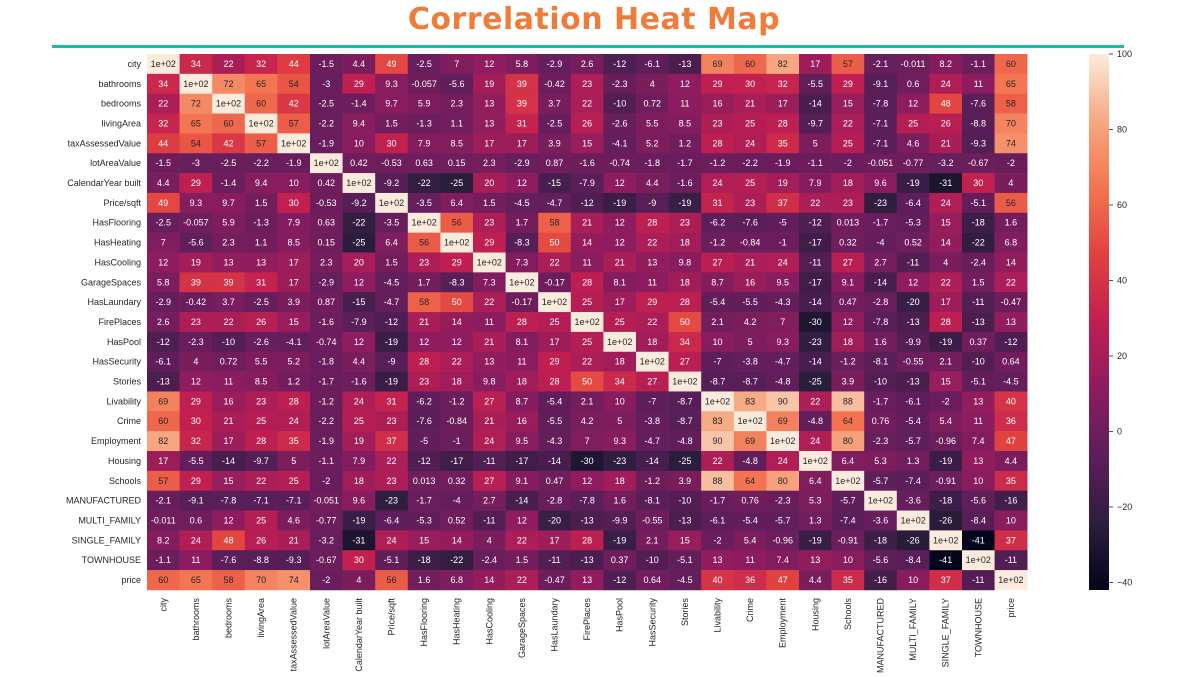 The height and width of the screenshot is (677, 1188). Describe the element at coordinates (783, 64) in the screenshot. I see `cell-value-label: 82` at that location.